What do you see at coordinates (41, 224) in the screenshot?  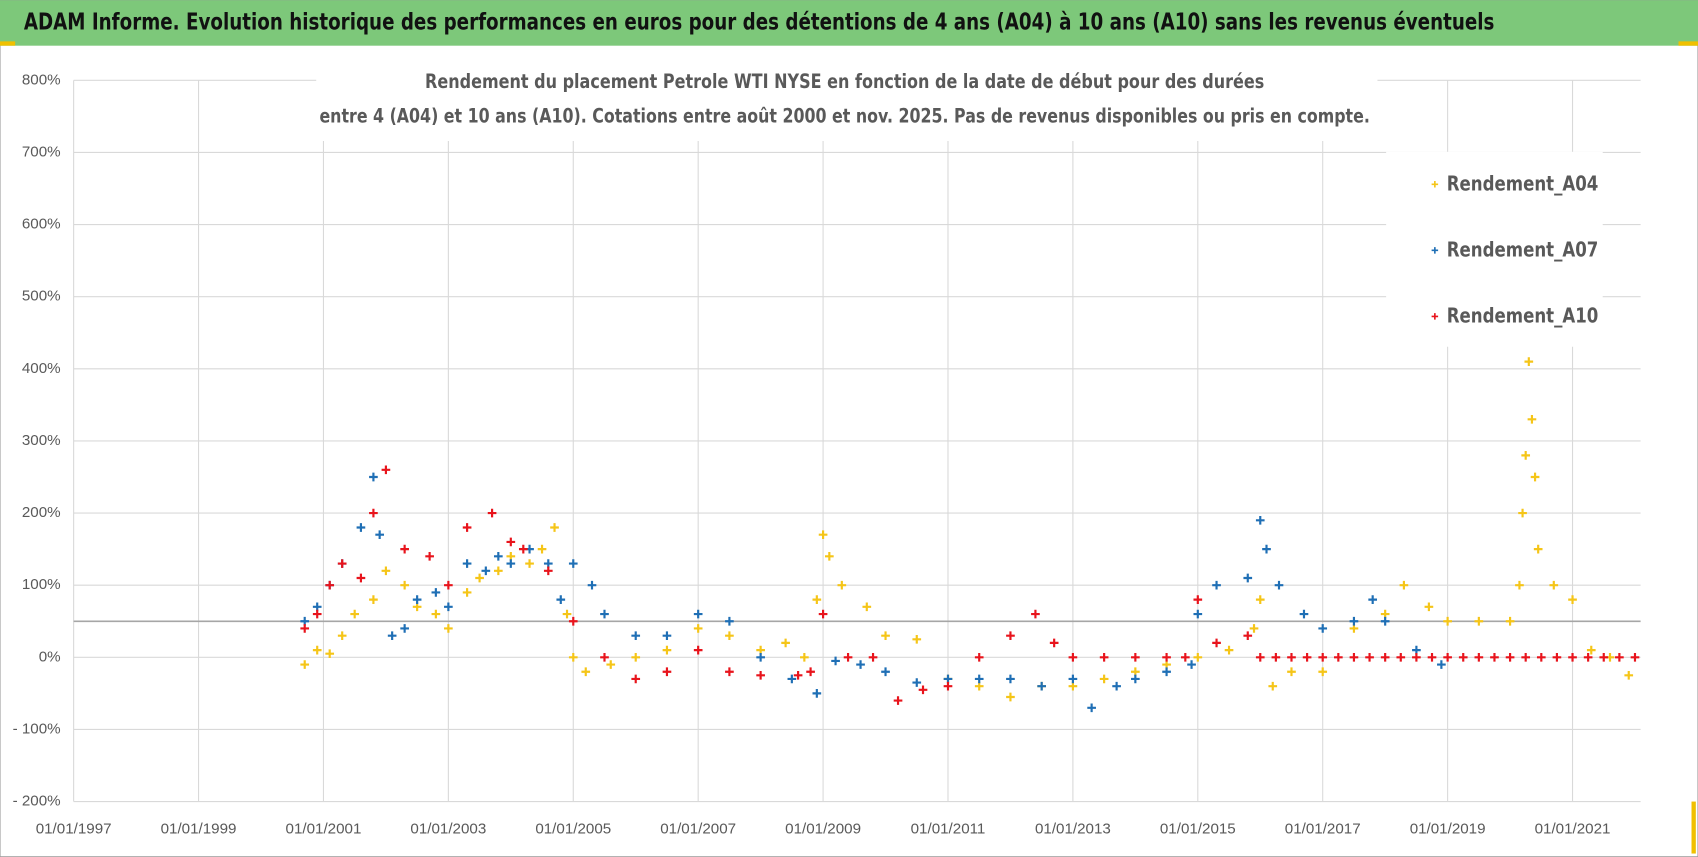 I see `y-tick-label: 600%` at bounding box center [41, 224].